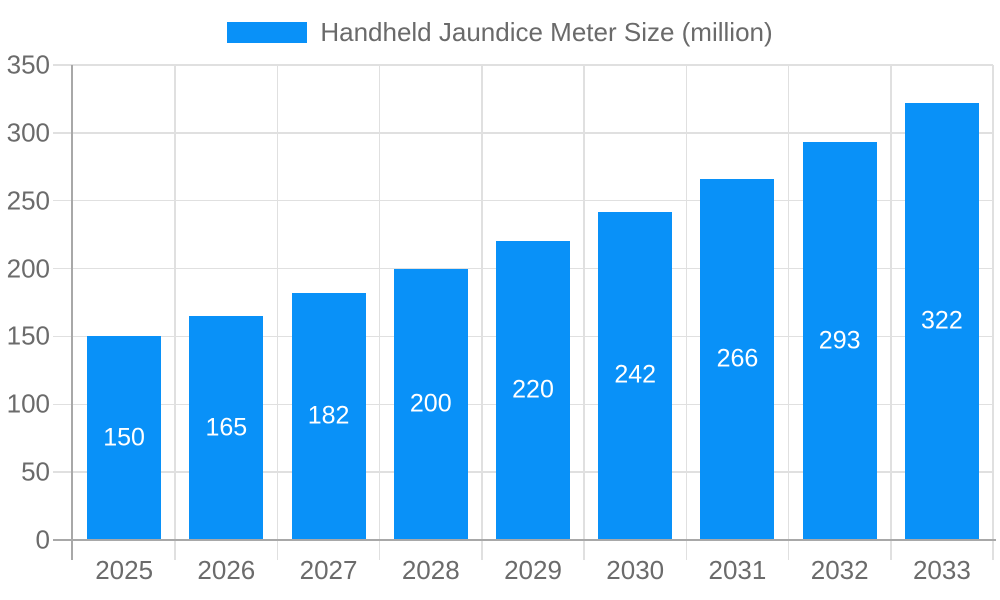  Describe the element at coordinates (267, 32) in the screenshot. I see `legend-swatch` at that location.